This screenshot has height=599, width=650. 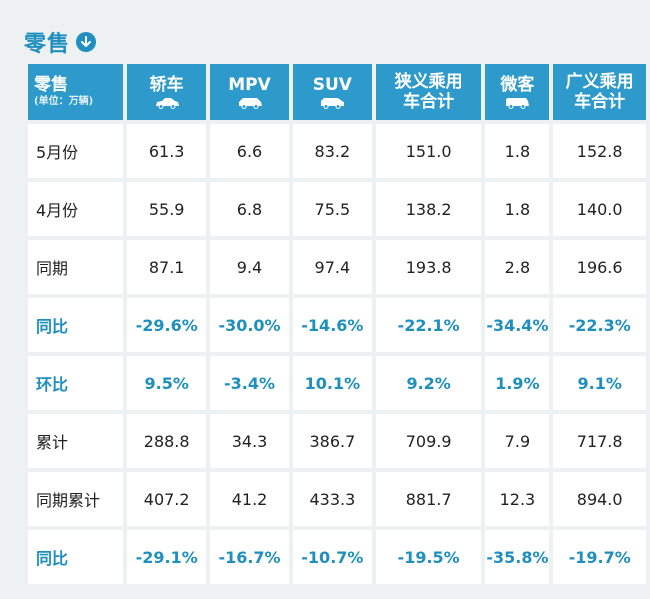 I want to click on cell-broad-total: -22.3%, so click(x=599, y=325).